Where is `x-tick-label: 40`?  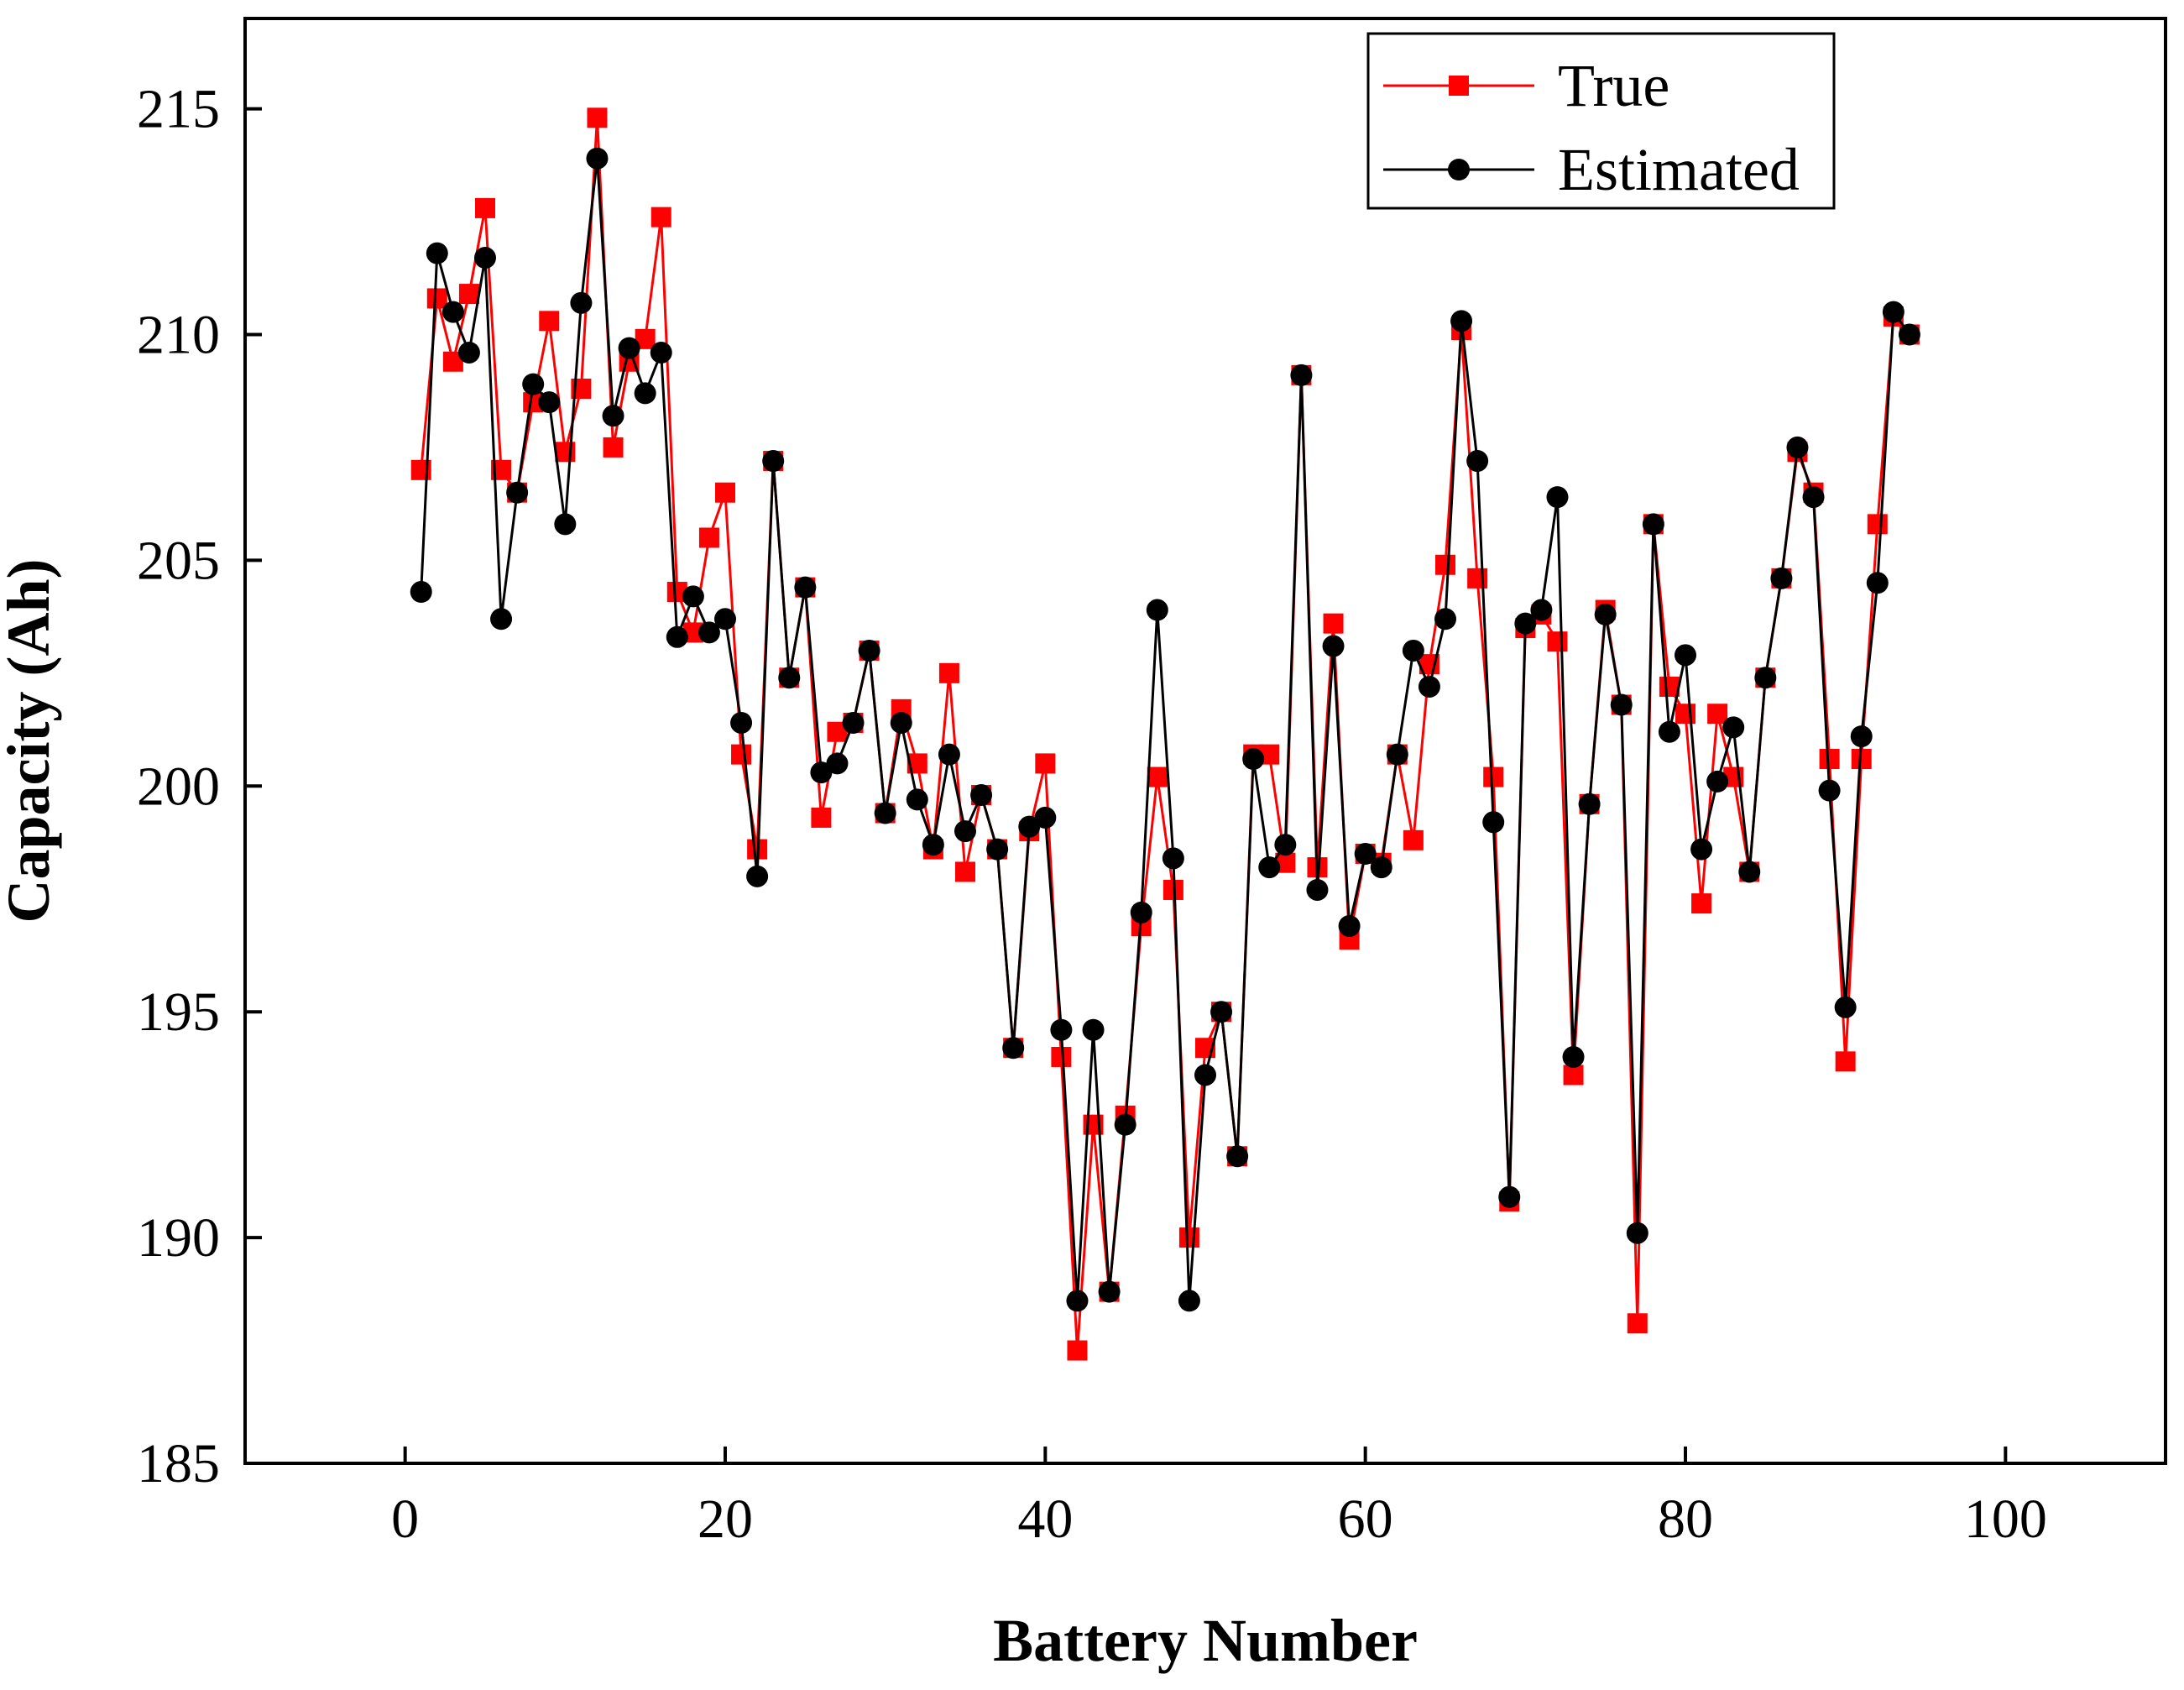 x-tick-label: 40 is located at coordinates (1045, 1519).